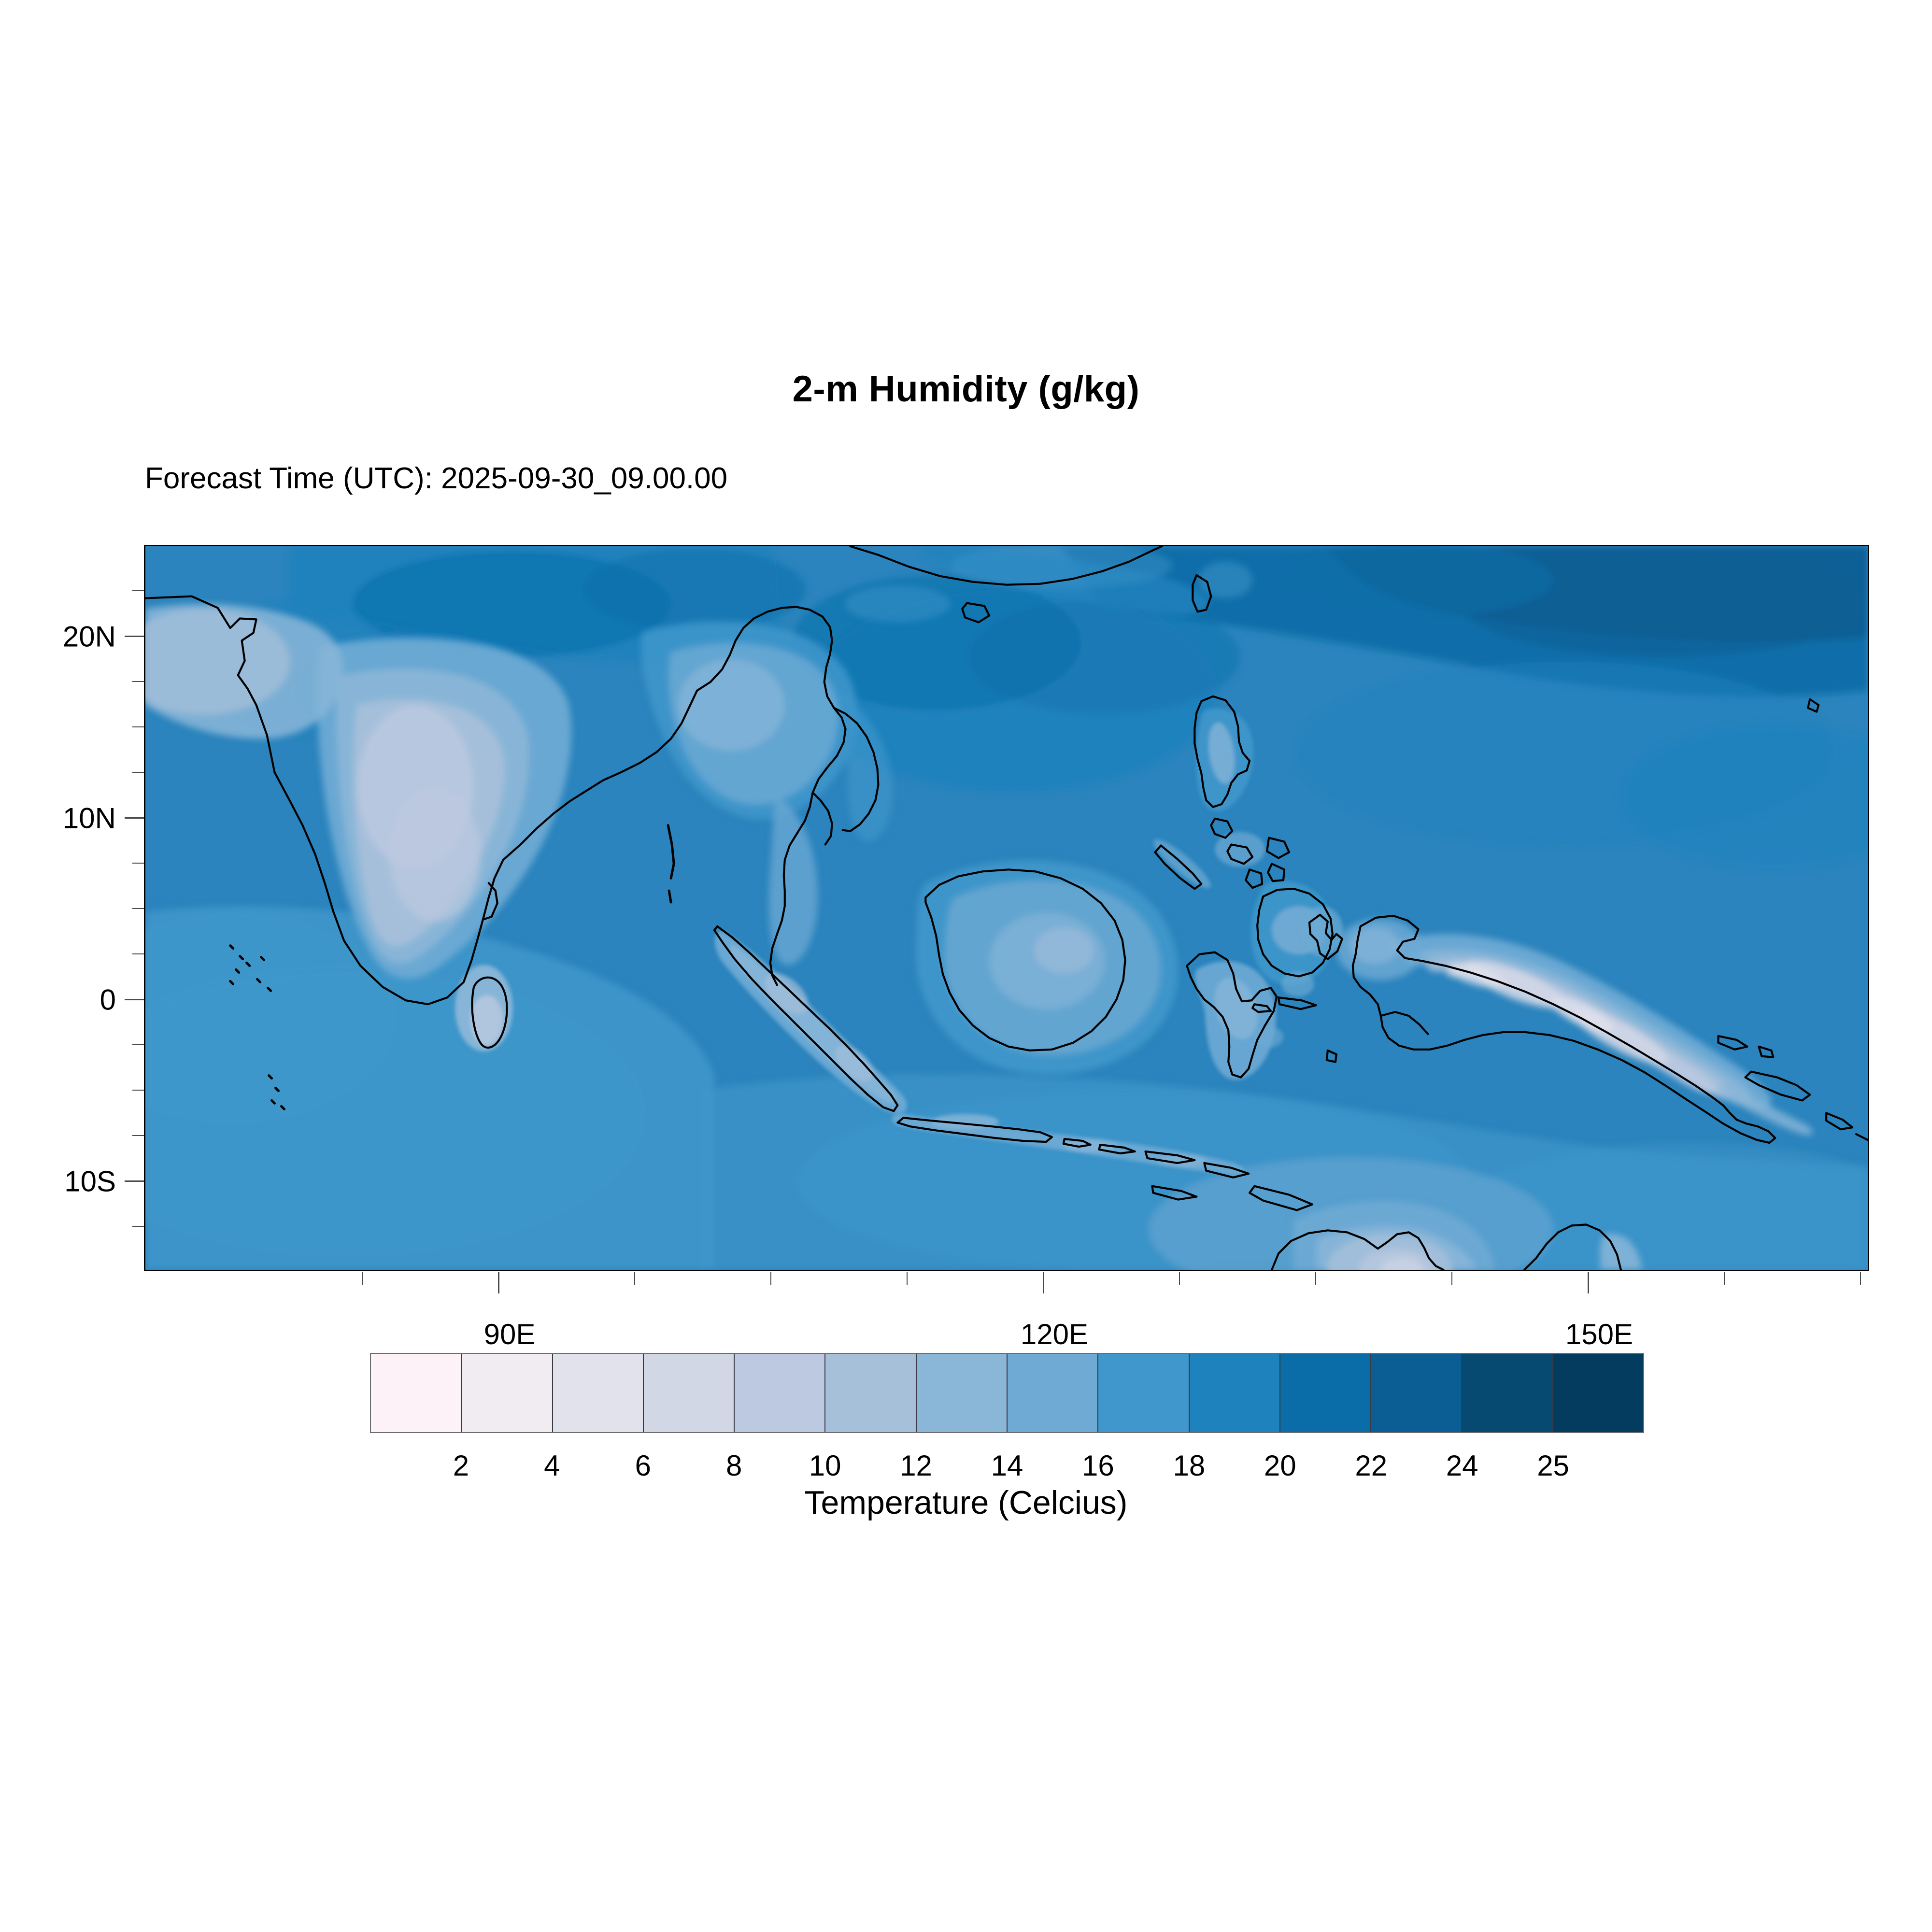 This screenshot has width=1932, height=1932. What do you see at coordinates (1043, 1282) in the screenshot?
I see `lon-tick-120E` at bounding box center [1043, 1282].